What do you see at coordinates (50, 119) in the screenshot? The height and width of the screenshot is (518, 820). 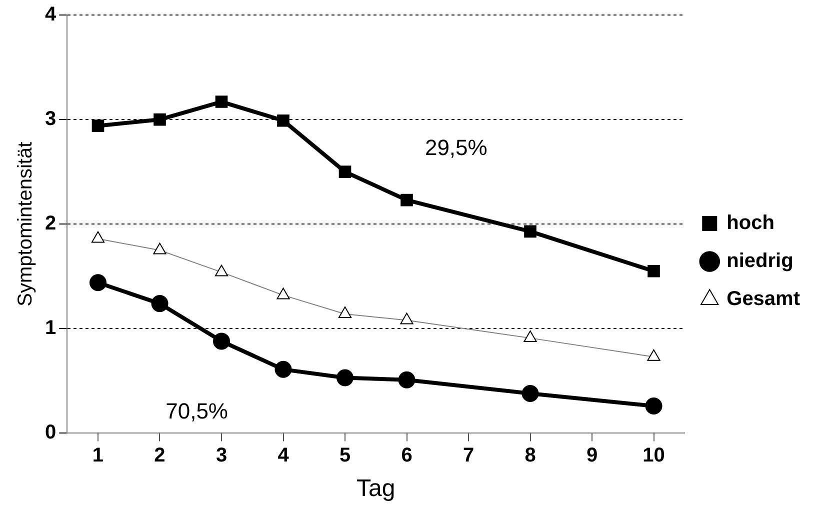 I see `y-tick-label: 3` at bounding box center [50, 119].